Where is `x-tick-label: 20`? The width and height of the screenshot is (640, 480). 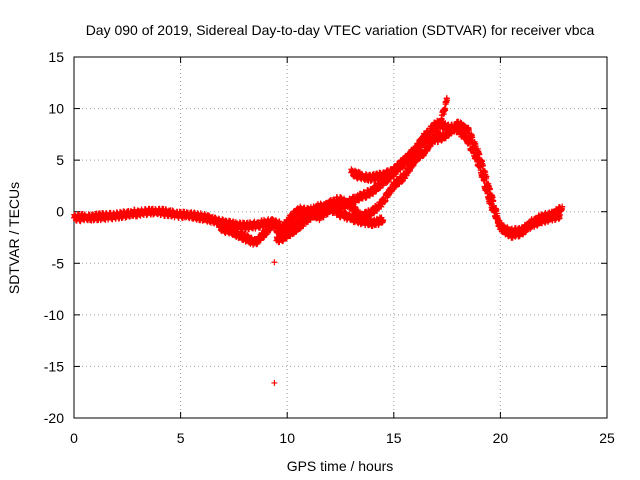
x-tick-label: 20 is located at coordinates (501, 438).